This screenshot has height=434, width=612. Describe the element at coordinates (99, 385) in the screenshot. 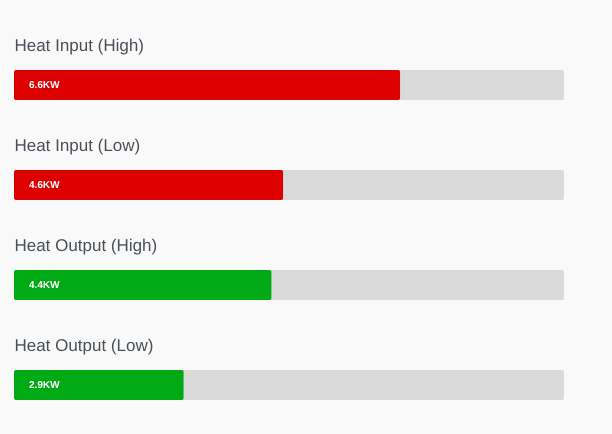

I see `bar` at that location.